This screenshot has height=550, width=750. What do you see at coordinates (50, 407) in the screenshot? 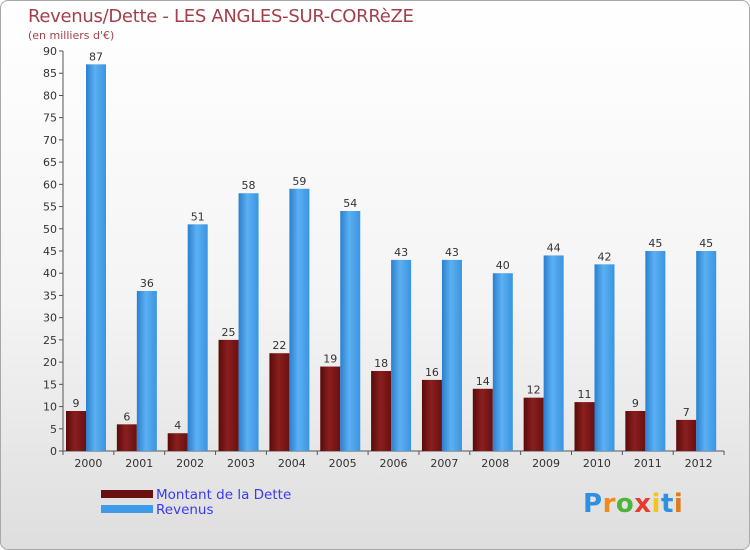
I see `y-tick-label: 10` at bounding box center [50, 407].